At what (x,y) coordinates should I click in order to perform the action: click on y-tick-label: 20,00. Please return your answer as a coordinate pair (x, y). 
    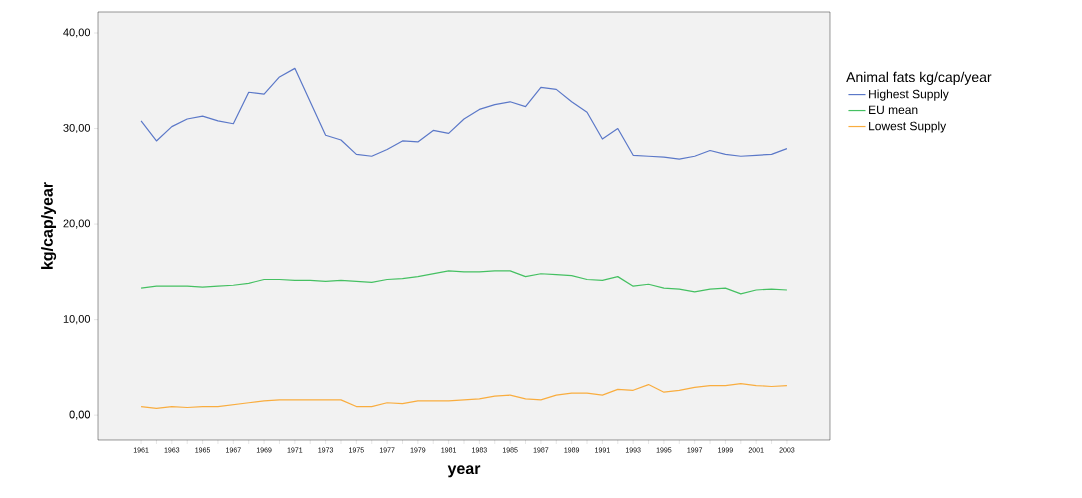
    Looking at the image, I should click on (77, 224).